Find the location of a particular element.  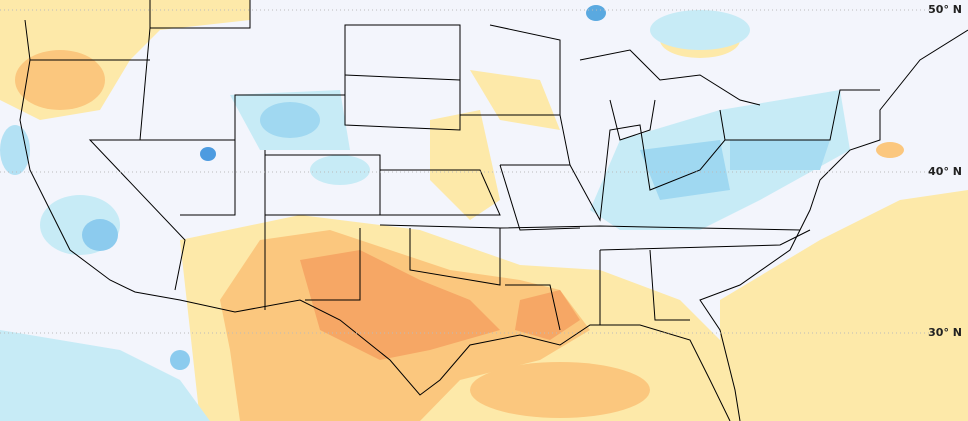

latitude-label: 50° N is located at coordinates (945, 9).